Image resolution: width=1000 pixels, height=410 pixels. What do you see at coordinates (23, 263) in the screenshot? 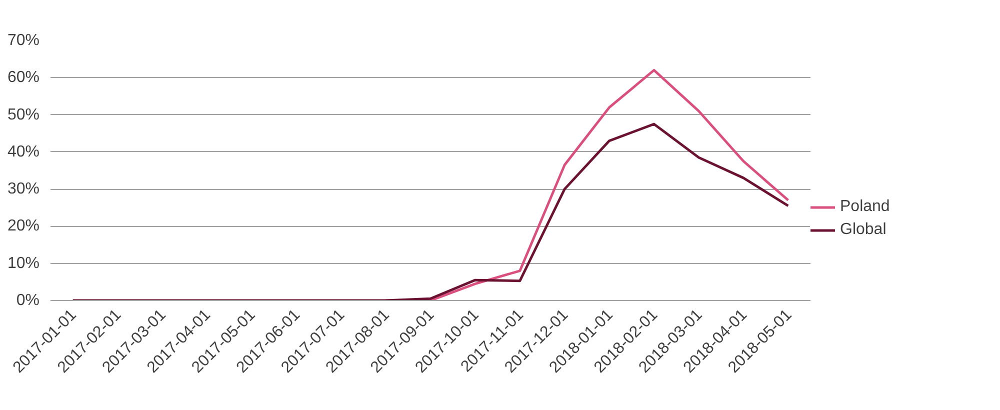
I see `y-tick-label: 10%` at bounding box center [23, 263].